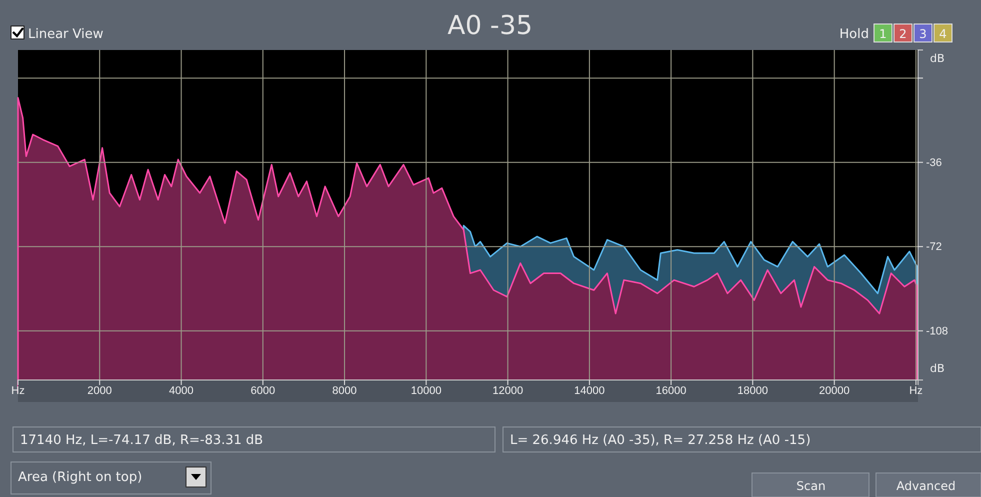 The width and height of the screenshot is (981, 497). What do you see at coordinates (926, 486) in the screenshot?
I see `text: Advanced` at bounding box center [926, 486].